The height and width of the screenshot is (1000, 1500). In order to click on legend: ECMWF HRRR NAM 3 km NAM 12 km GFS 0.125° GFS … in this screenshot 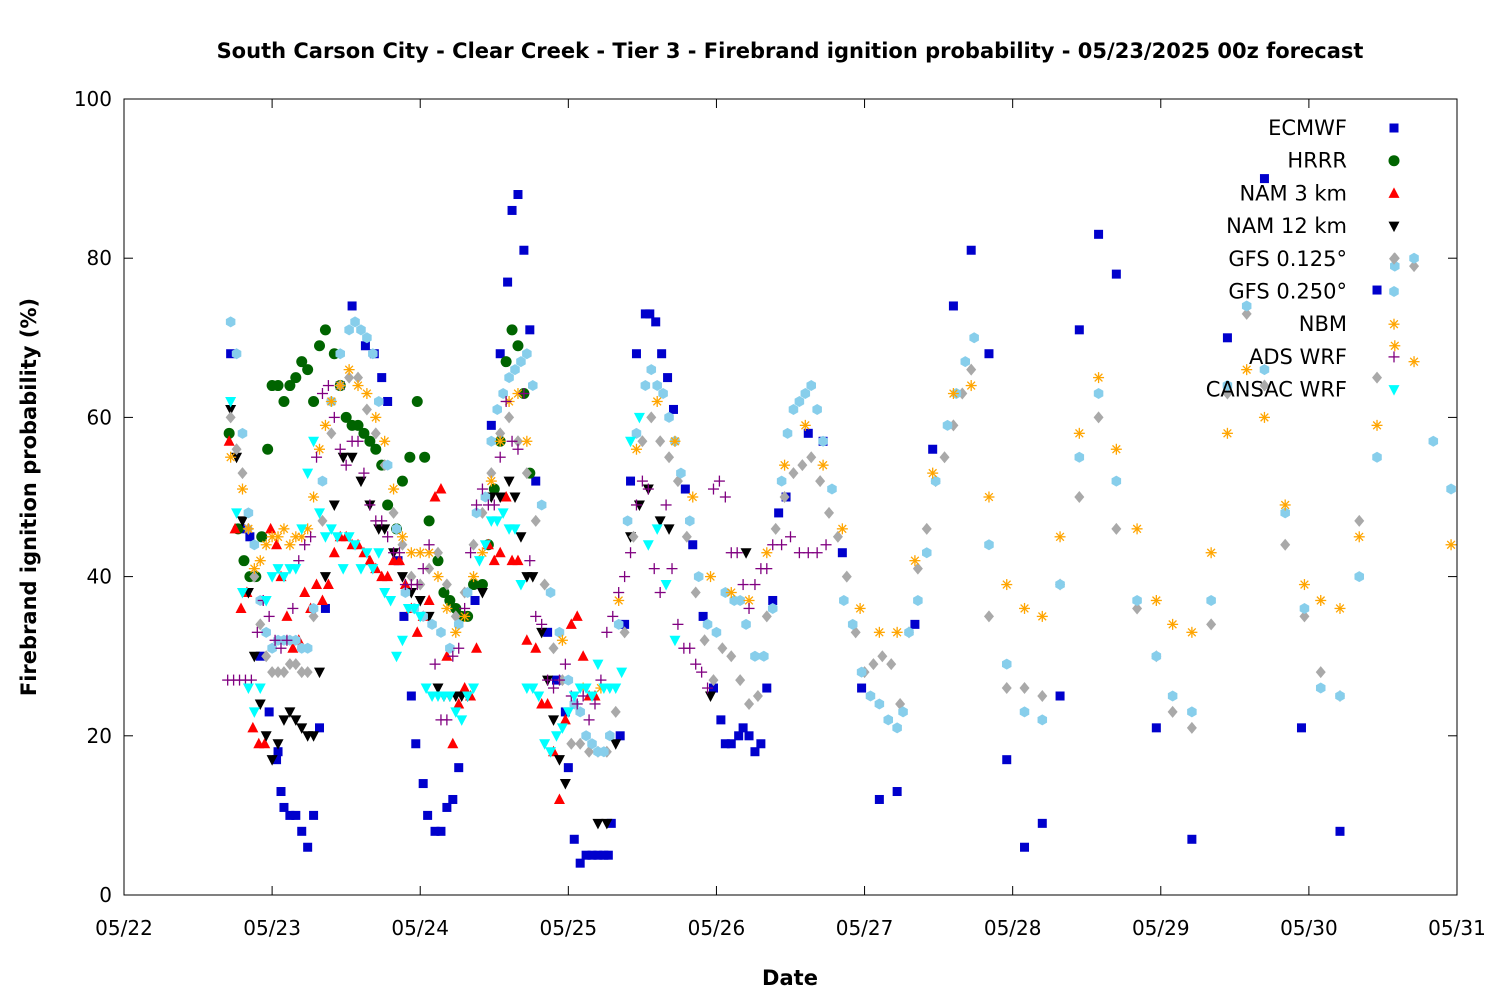, I will do `click(1303, 259)`.